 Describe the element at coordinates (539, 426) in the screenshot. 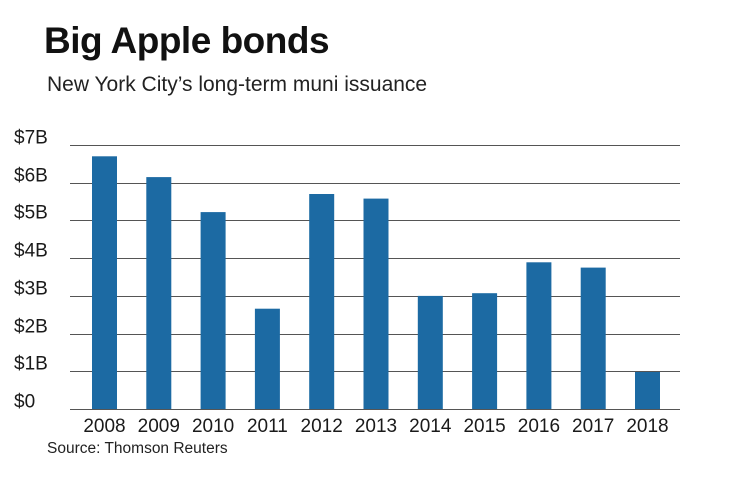

I see `x-tick-label: 2016` at that location.